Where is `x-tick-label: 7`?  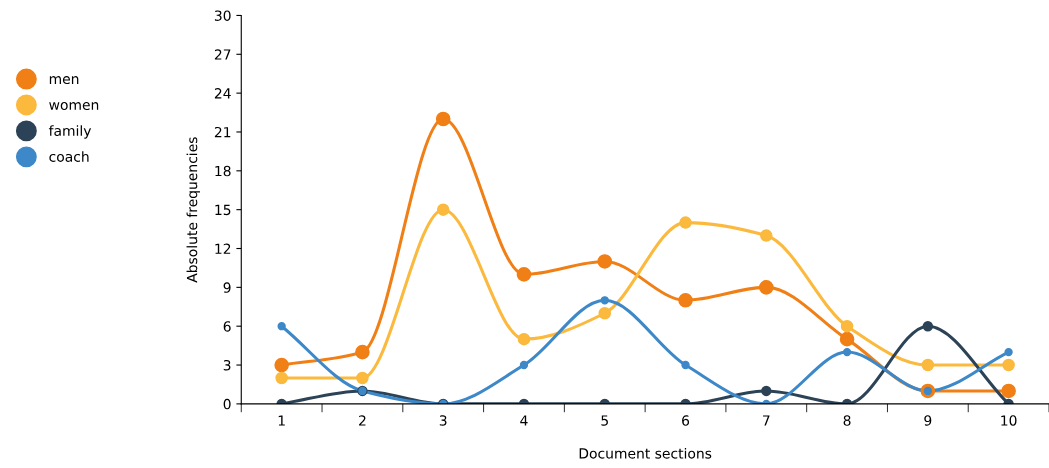
x-tick-label: 7 is located at coordinates (766, 420).